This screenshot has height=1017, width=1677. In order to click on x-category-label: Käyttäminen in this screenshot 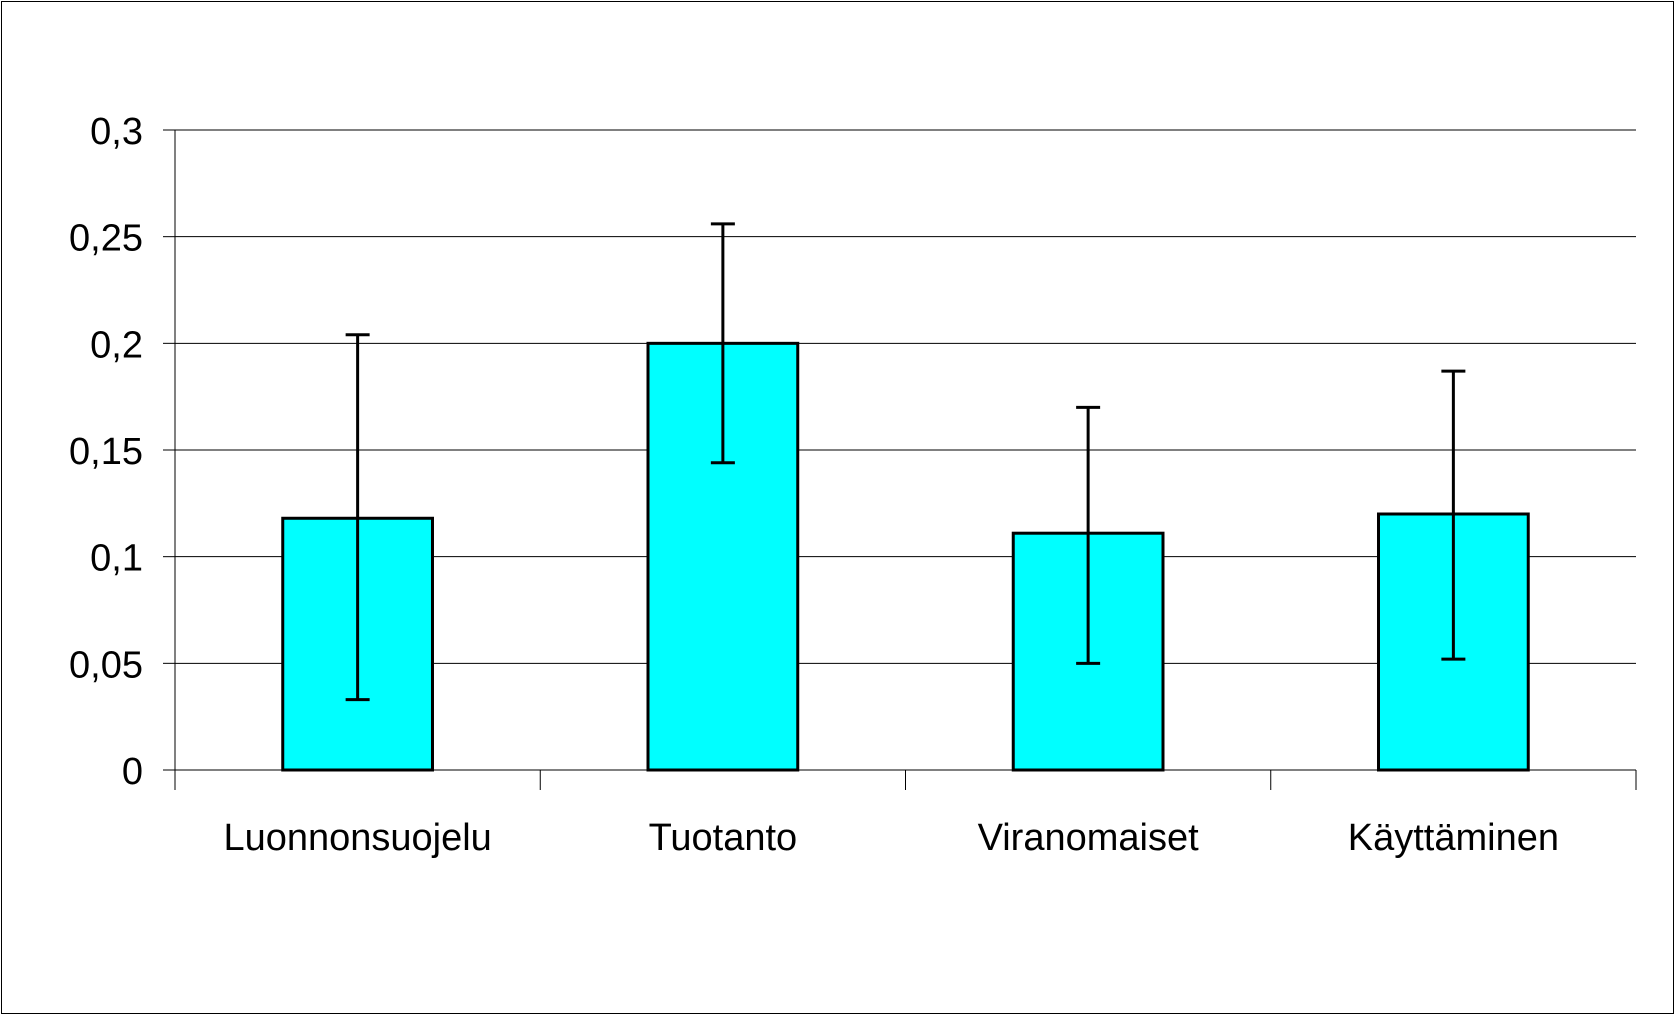, I will do `click(1453, 838)`.